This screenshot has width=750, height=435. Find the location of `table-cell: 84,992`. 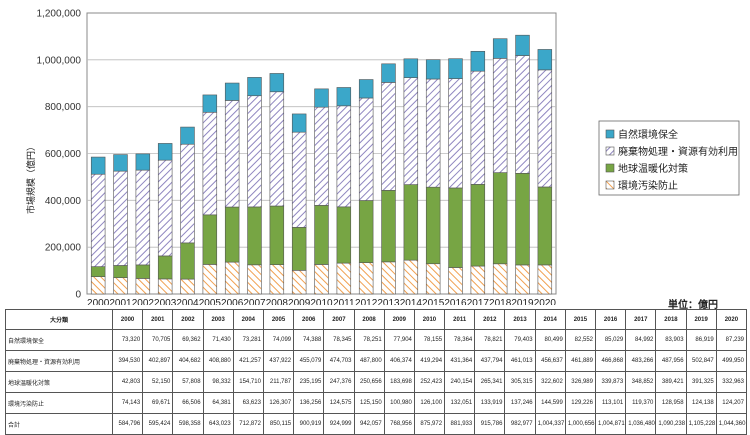

table-cell: 84,992 is located at coordinates (641, 340).